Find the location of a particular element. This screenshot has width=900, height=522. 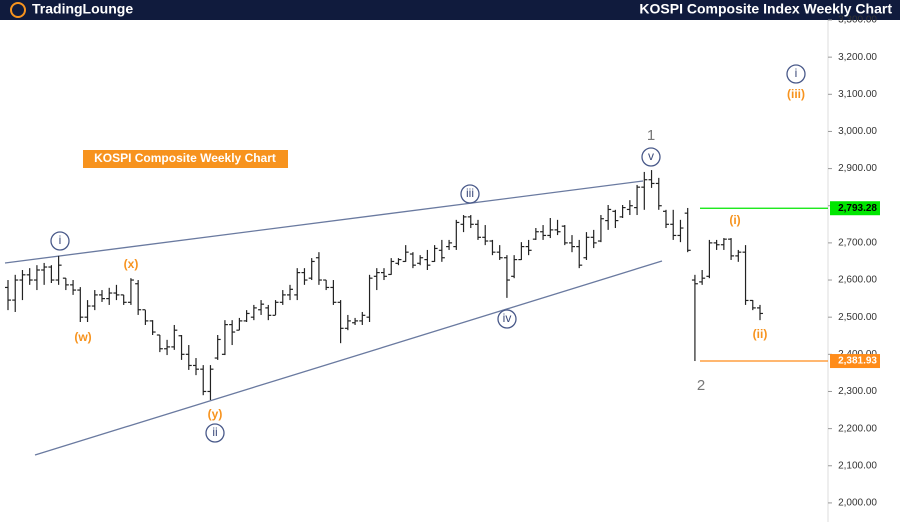

y-tick-label: 3,200.00 is located at coordinates (857, 57).